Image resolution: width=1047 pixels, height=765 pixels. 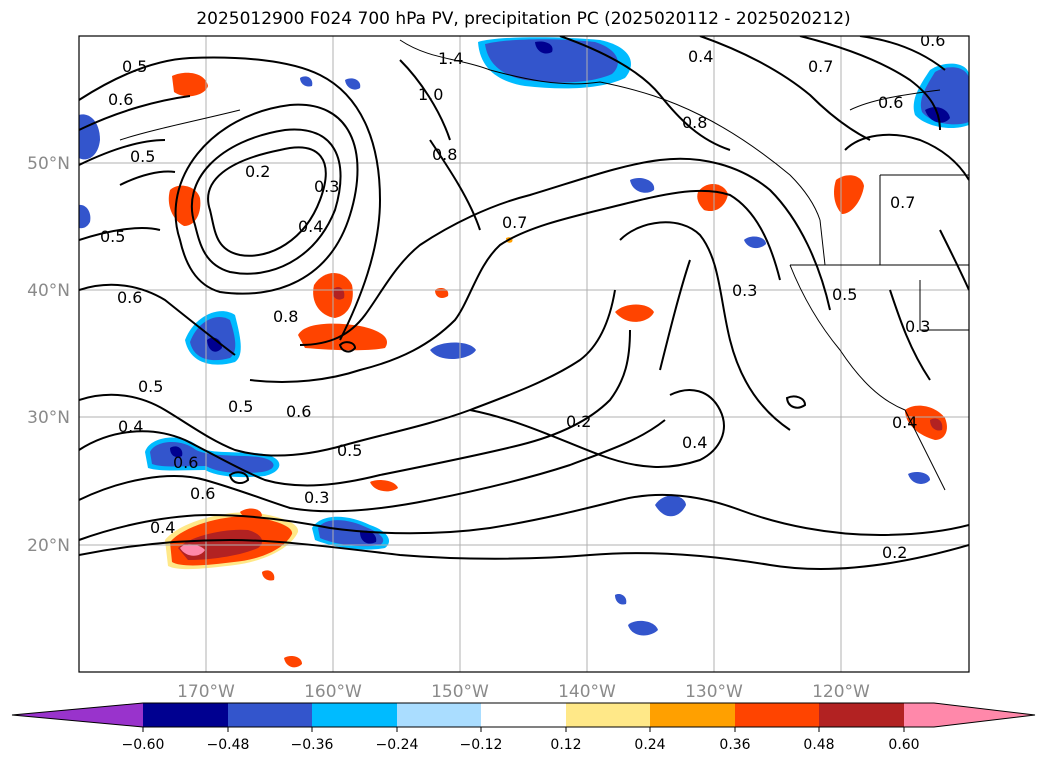 I want to click on colorbar-tick-label: −0.60, so click(x=143, y=745).